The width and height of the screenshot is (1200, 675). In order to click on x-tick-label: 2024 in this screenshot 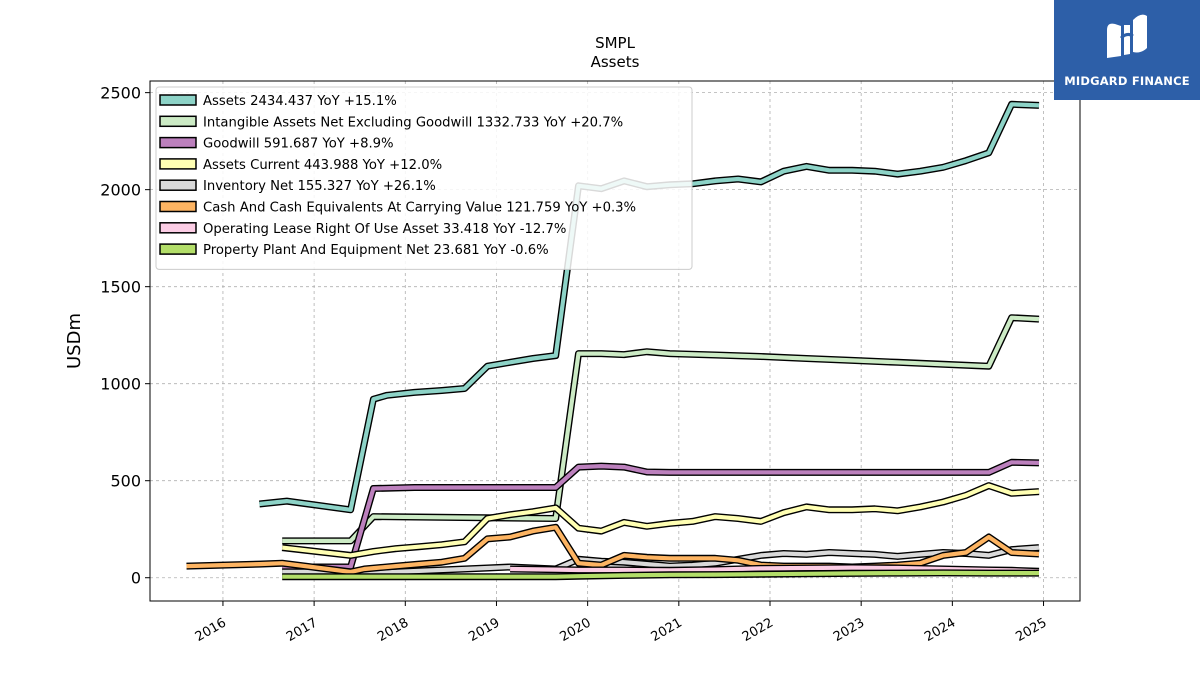, I will do `click(940, 630)`.